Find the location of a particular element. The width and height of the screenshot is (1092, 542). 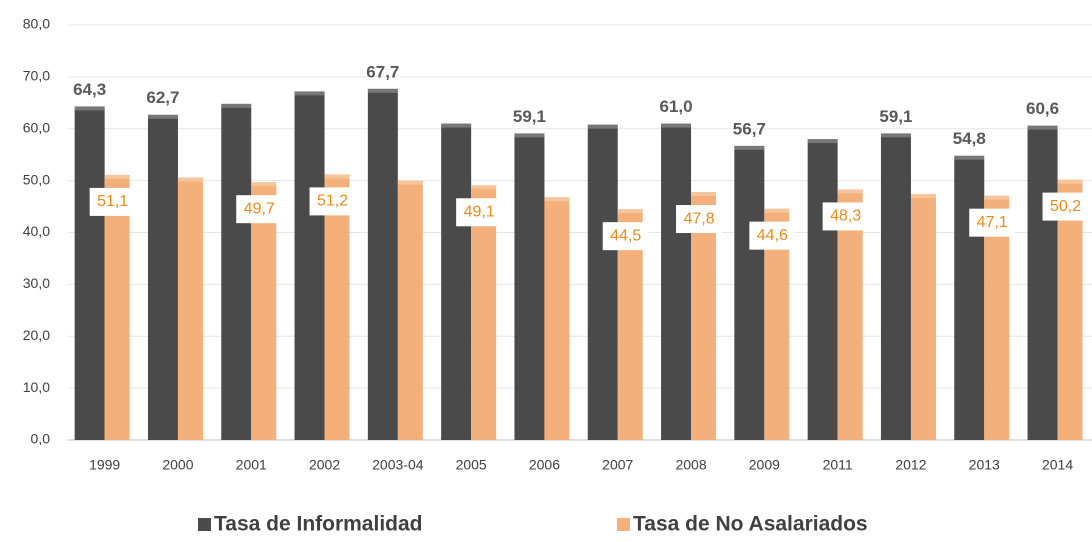

data-label: 56,7 is located at coordinates (749, 128).